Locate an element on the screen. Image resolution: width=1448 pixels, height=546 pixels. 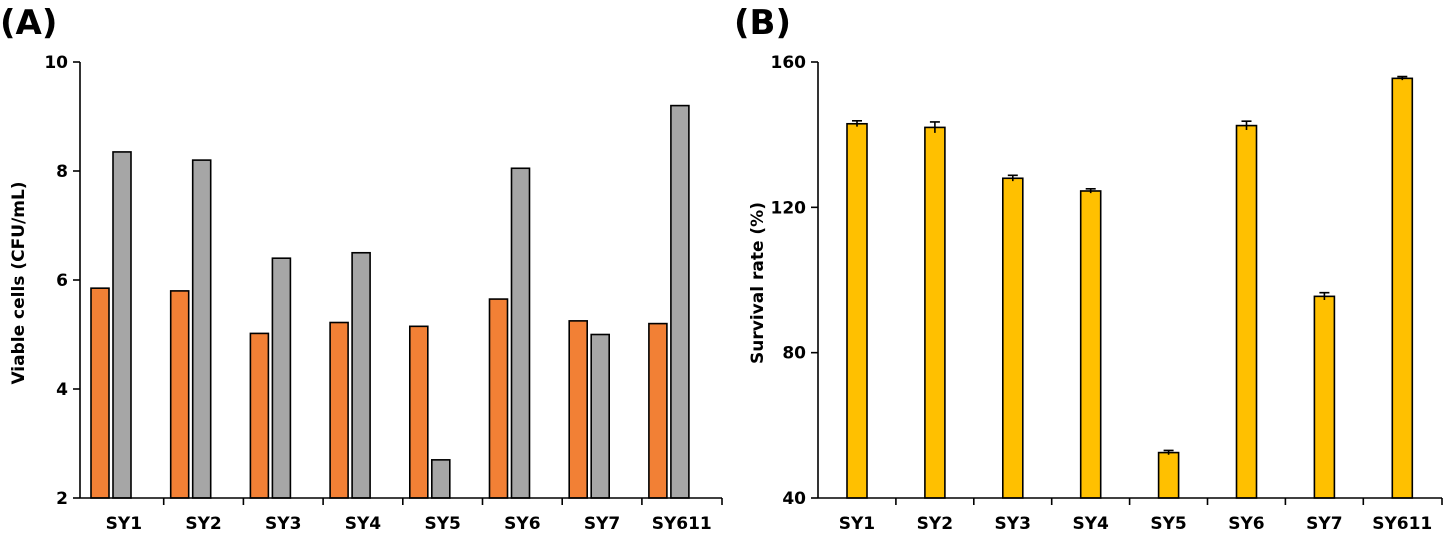
error-bar-sy6 is located at coordinates (1246, 125).